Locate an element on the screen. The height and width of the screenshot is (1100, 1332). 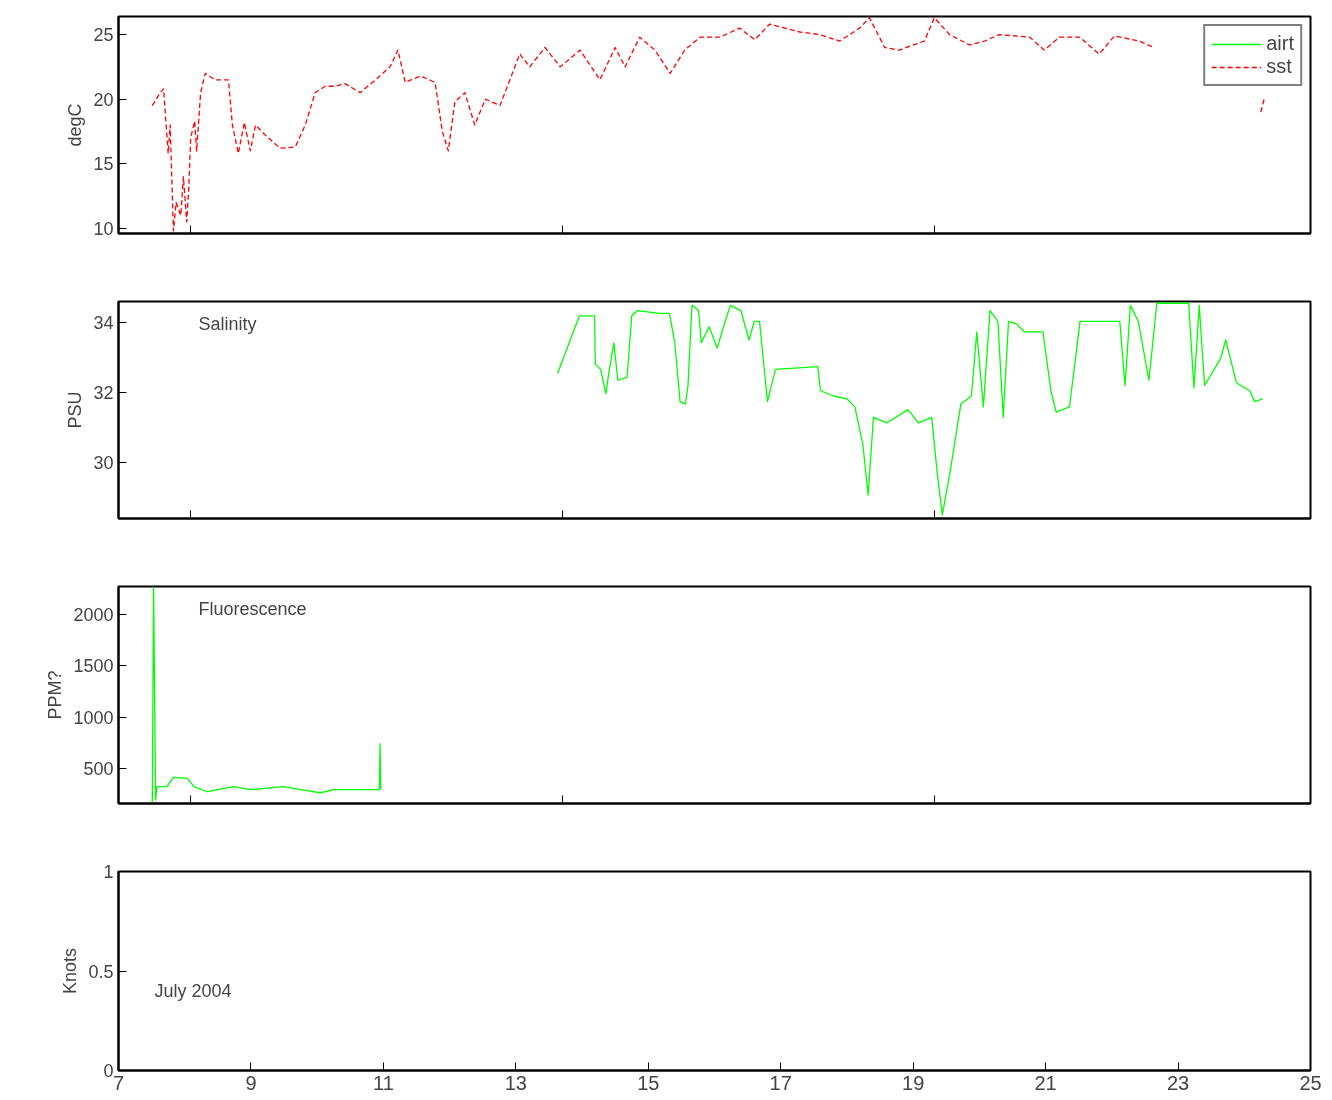
x-tick-label: 23 is located at coordinates (1178, 1082).